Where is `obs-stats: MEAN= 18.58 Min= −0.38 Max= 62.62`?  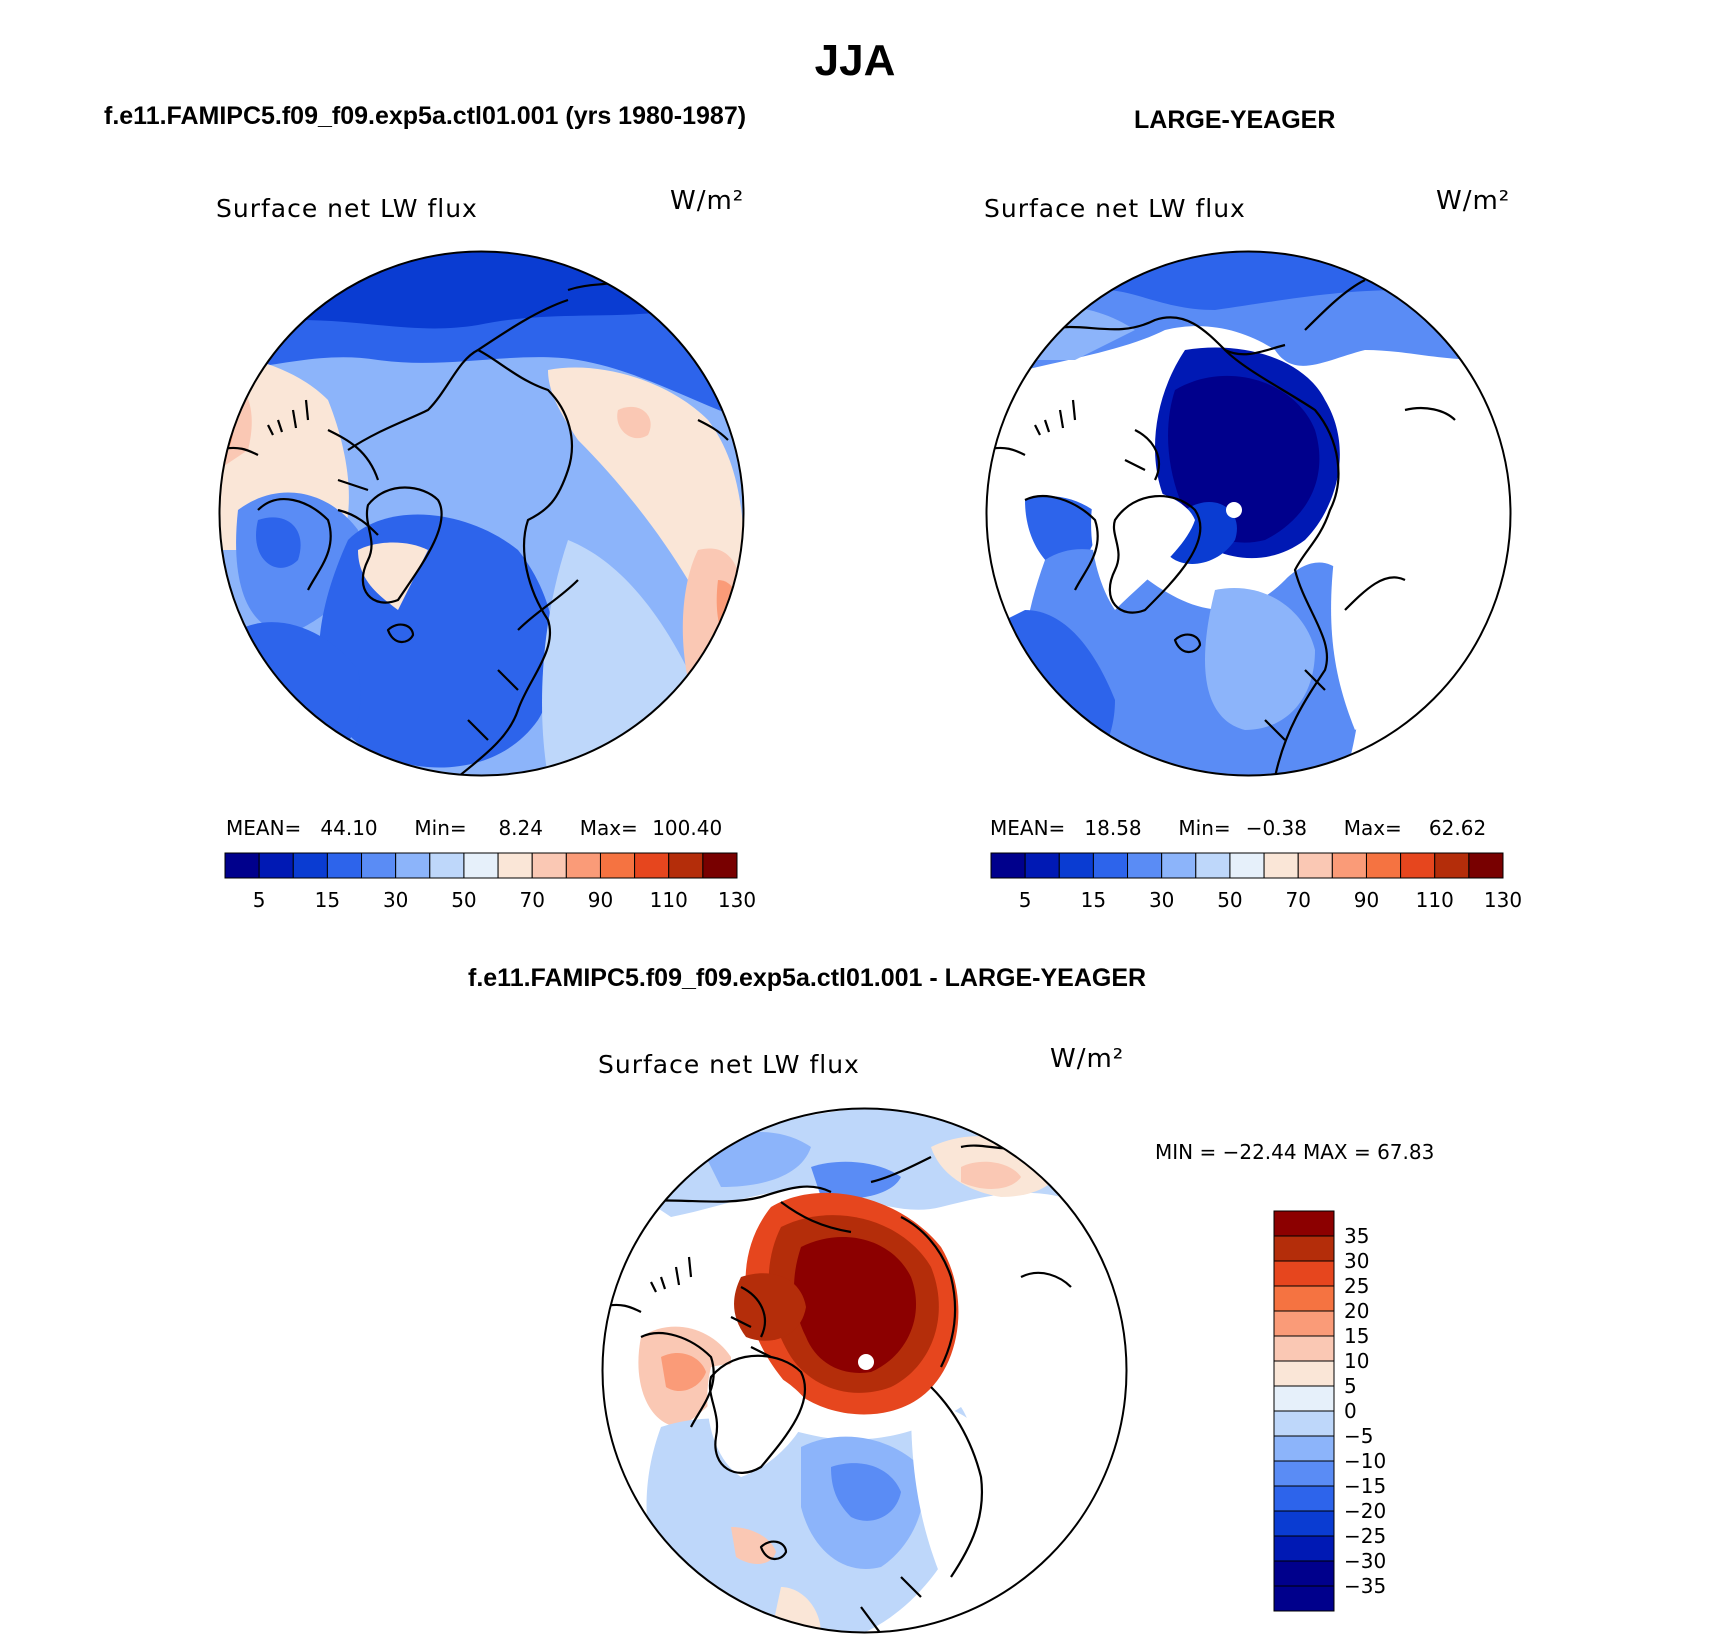 obs-stats: MEAN= 18.58 Min= −0.38 Max= 62.62 is located at coordinates (1238, 828).